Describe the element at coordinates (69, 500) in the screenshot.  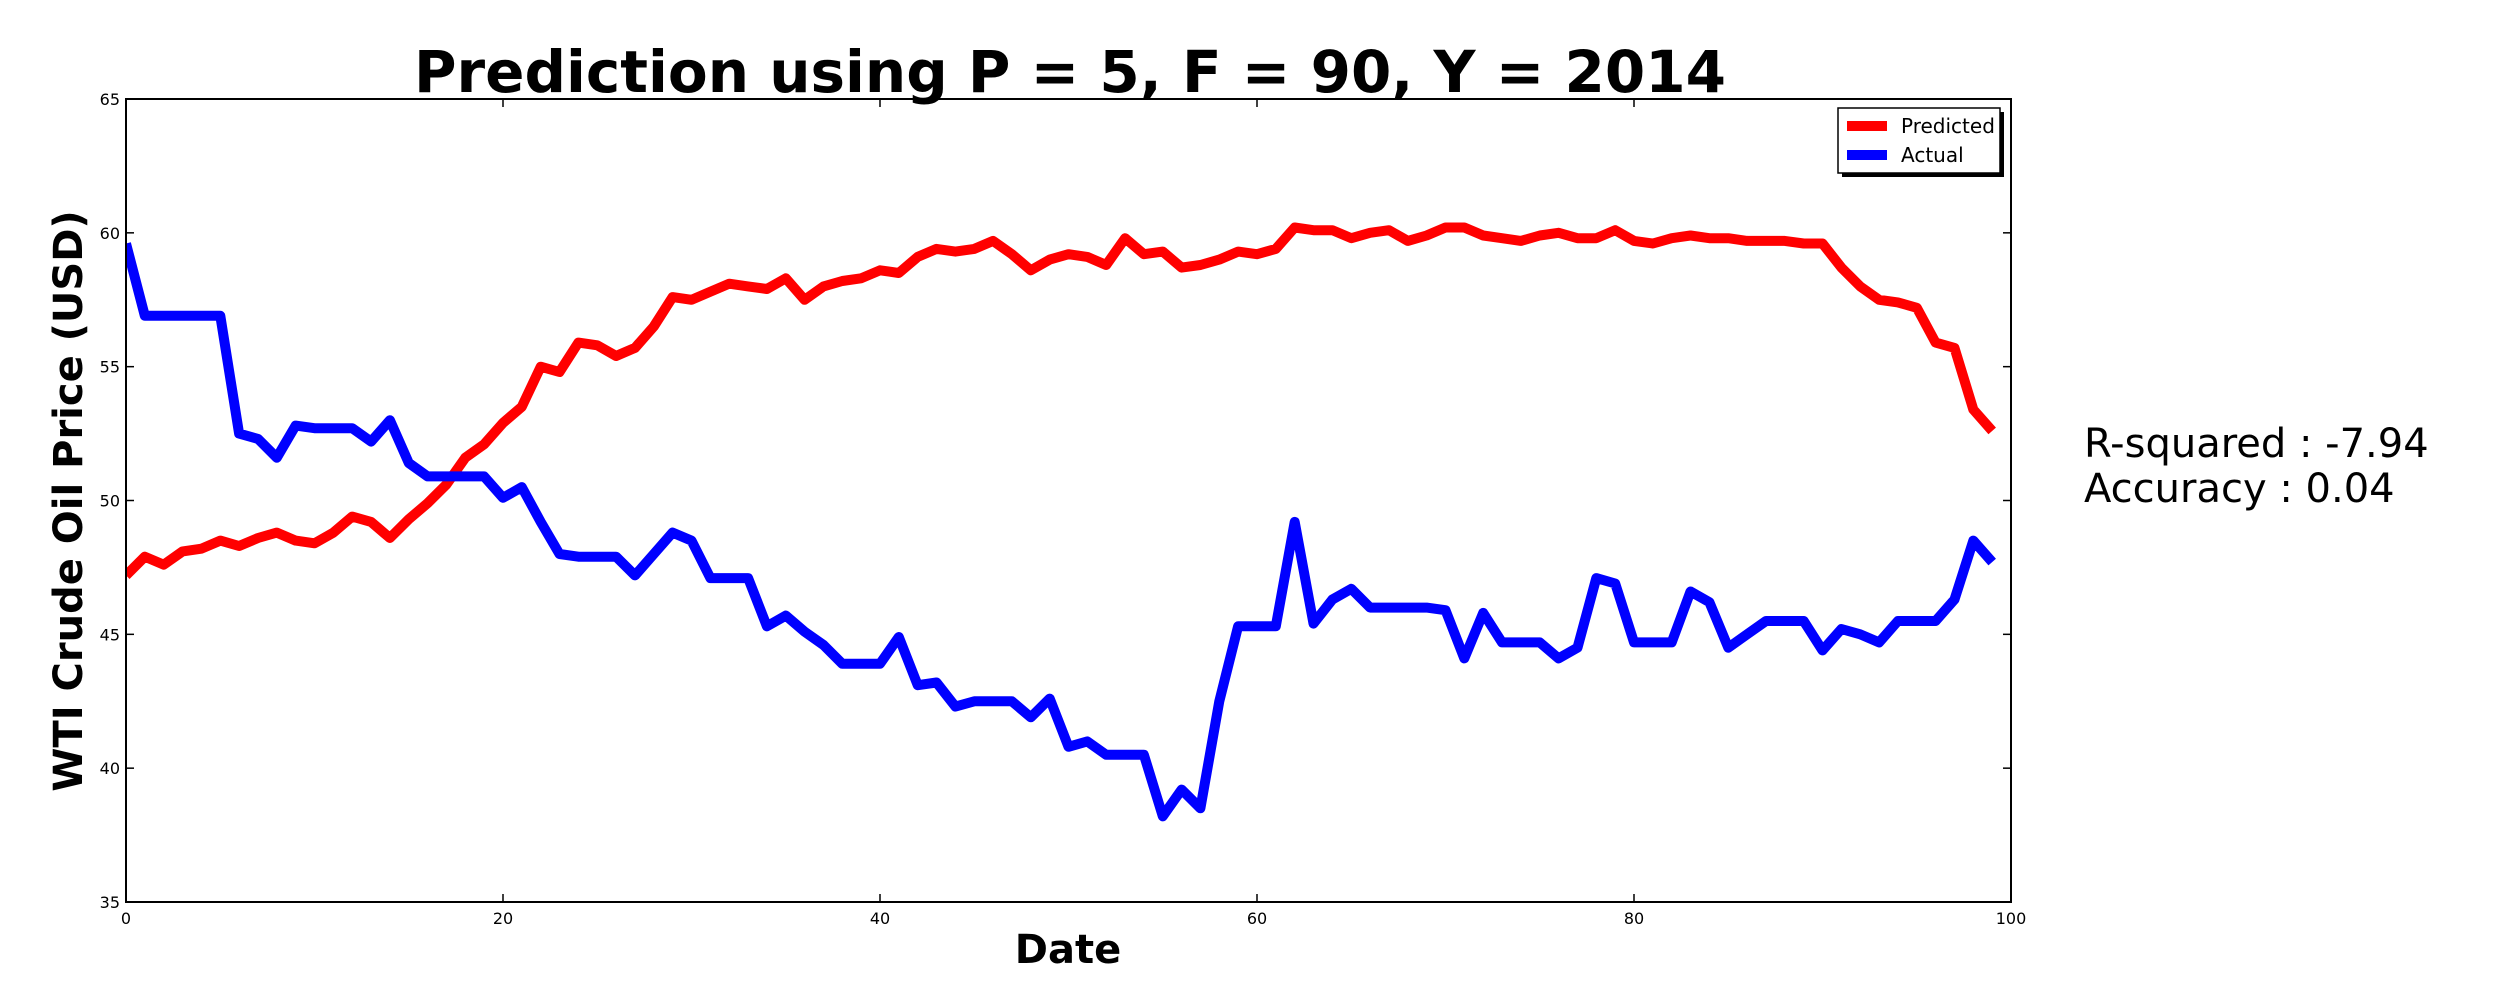
I see `y-axis-label: WTI Crude Oil Price (USD)` at that location.